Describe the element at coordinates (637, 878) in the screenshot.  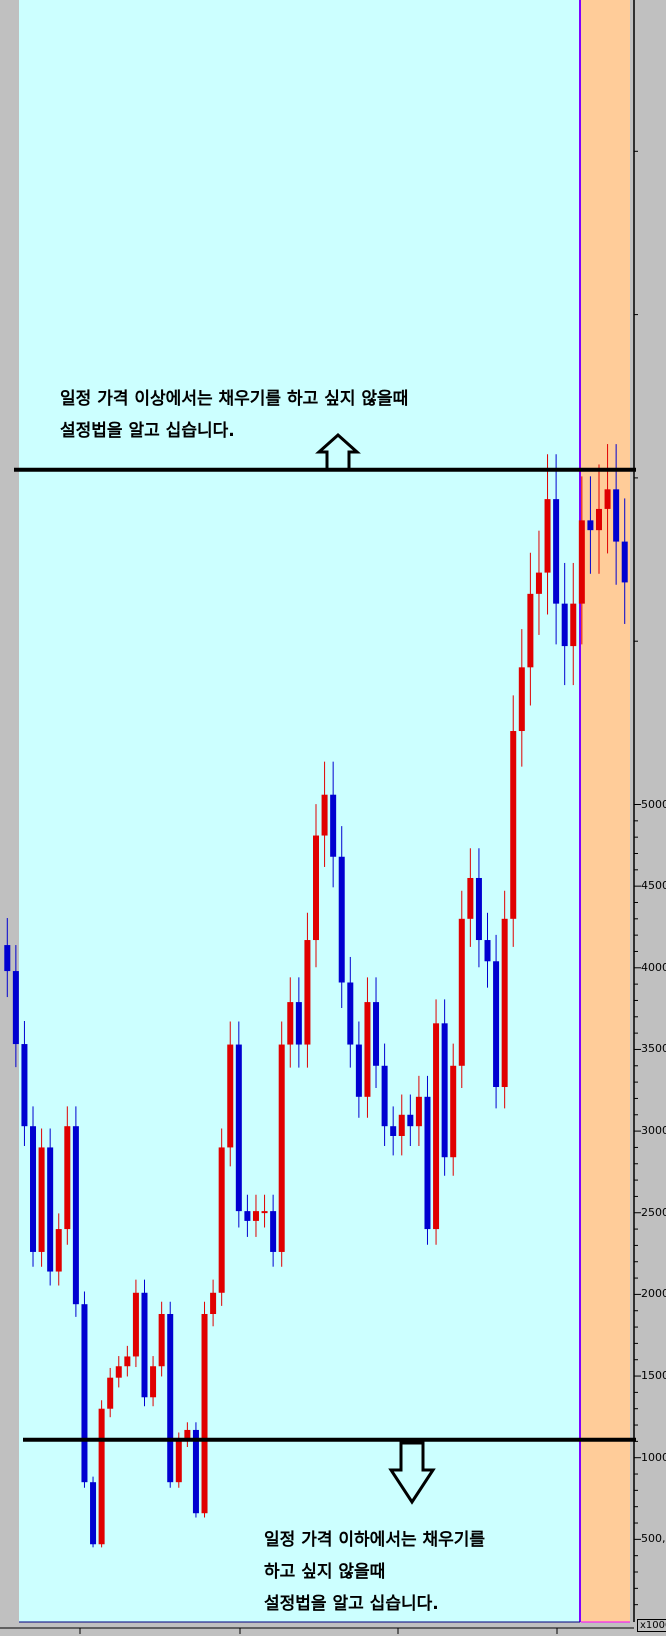
I see `y-axis-ticks` at that location.